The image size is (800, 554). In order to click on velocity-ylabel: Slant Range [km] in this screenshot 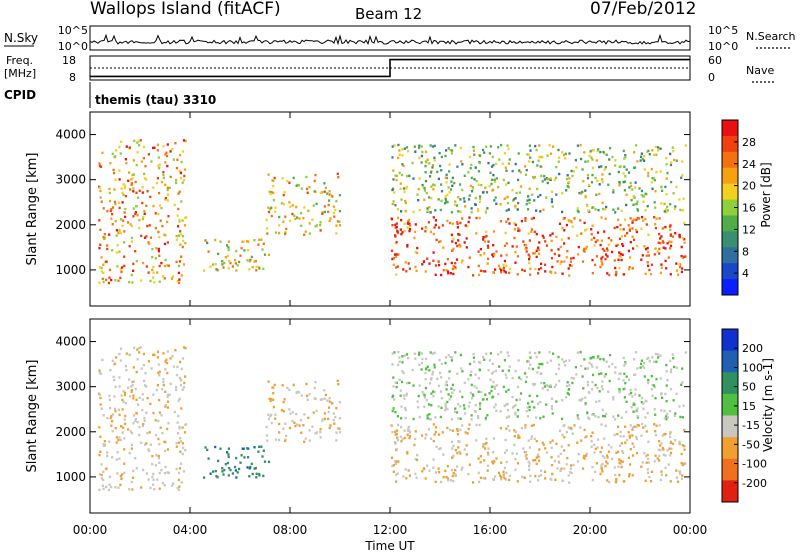, I will do `click(32, 416)`.